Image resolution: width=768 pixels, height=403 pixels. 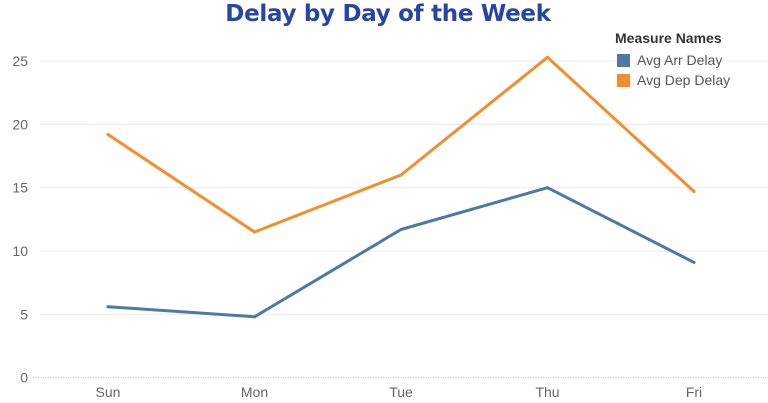 What do you see at coordinates (401, 175) in the screenshot?
I see `data-point-avg-dep-delay-tue` at bounding box center [401, 175].